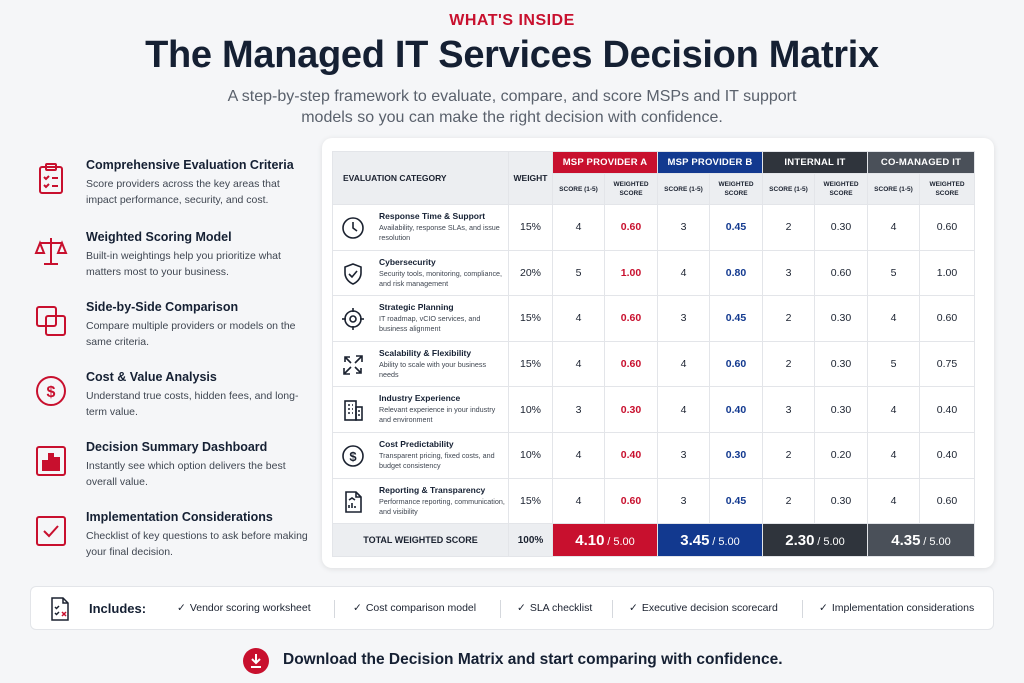 Image resolution: width=1024 pixels, height=683 pixels. What do you see at coordinates (425, 352) in the screenshot?
I see `category-title: Scalability & Flexibility` at bounding box center [425, 352].